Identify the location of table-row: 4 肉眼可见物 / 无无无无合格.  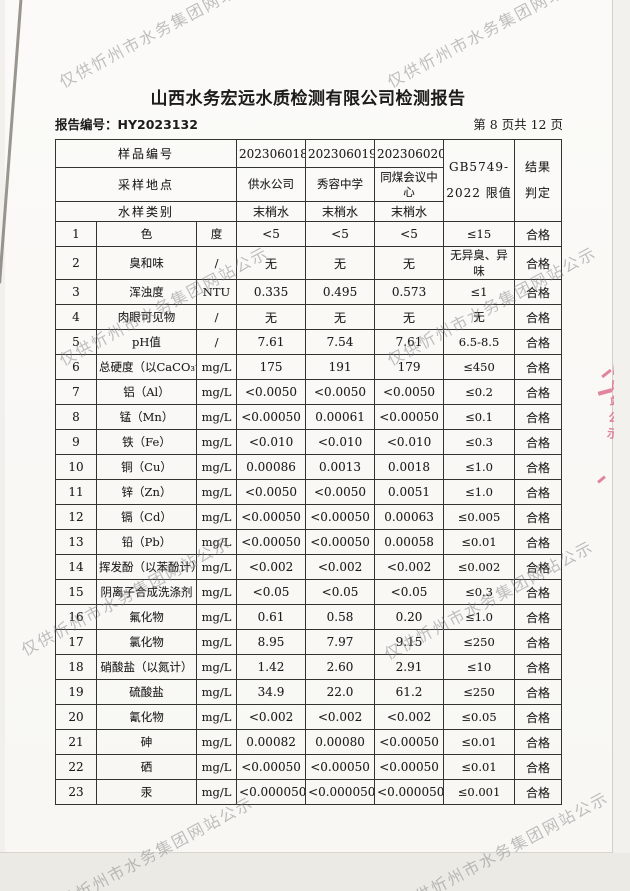
(309, 317).